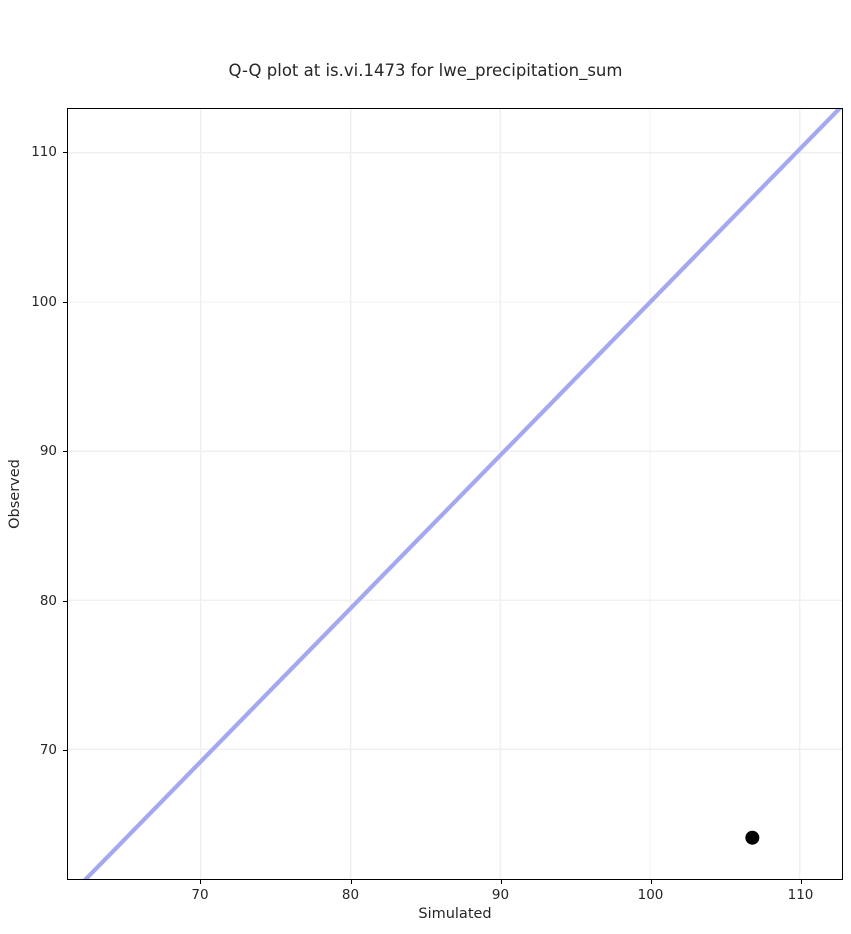 The width and height of the screenshot is (851, 934). Describe the element at coordinates (200, 895) in the screenshot. I see `x-tick-label-70: 70` at that location.